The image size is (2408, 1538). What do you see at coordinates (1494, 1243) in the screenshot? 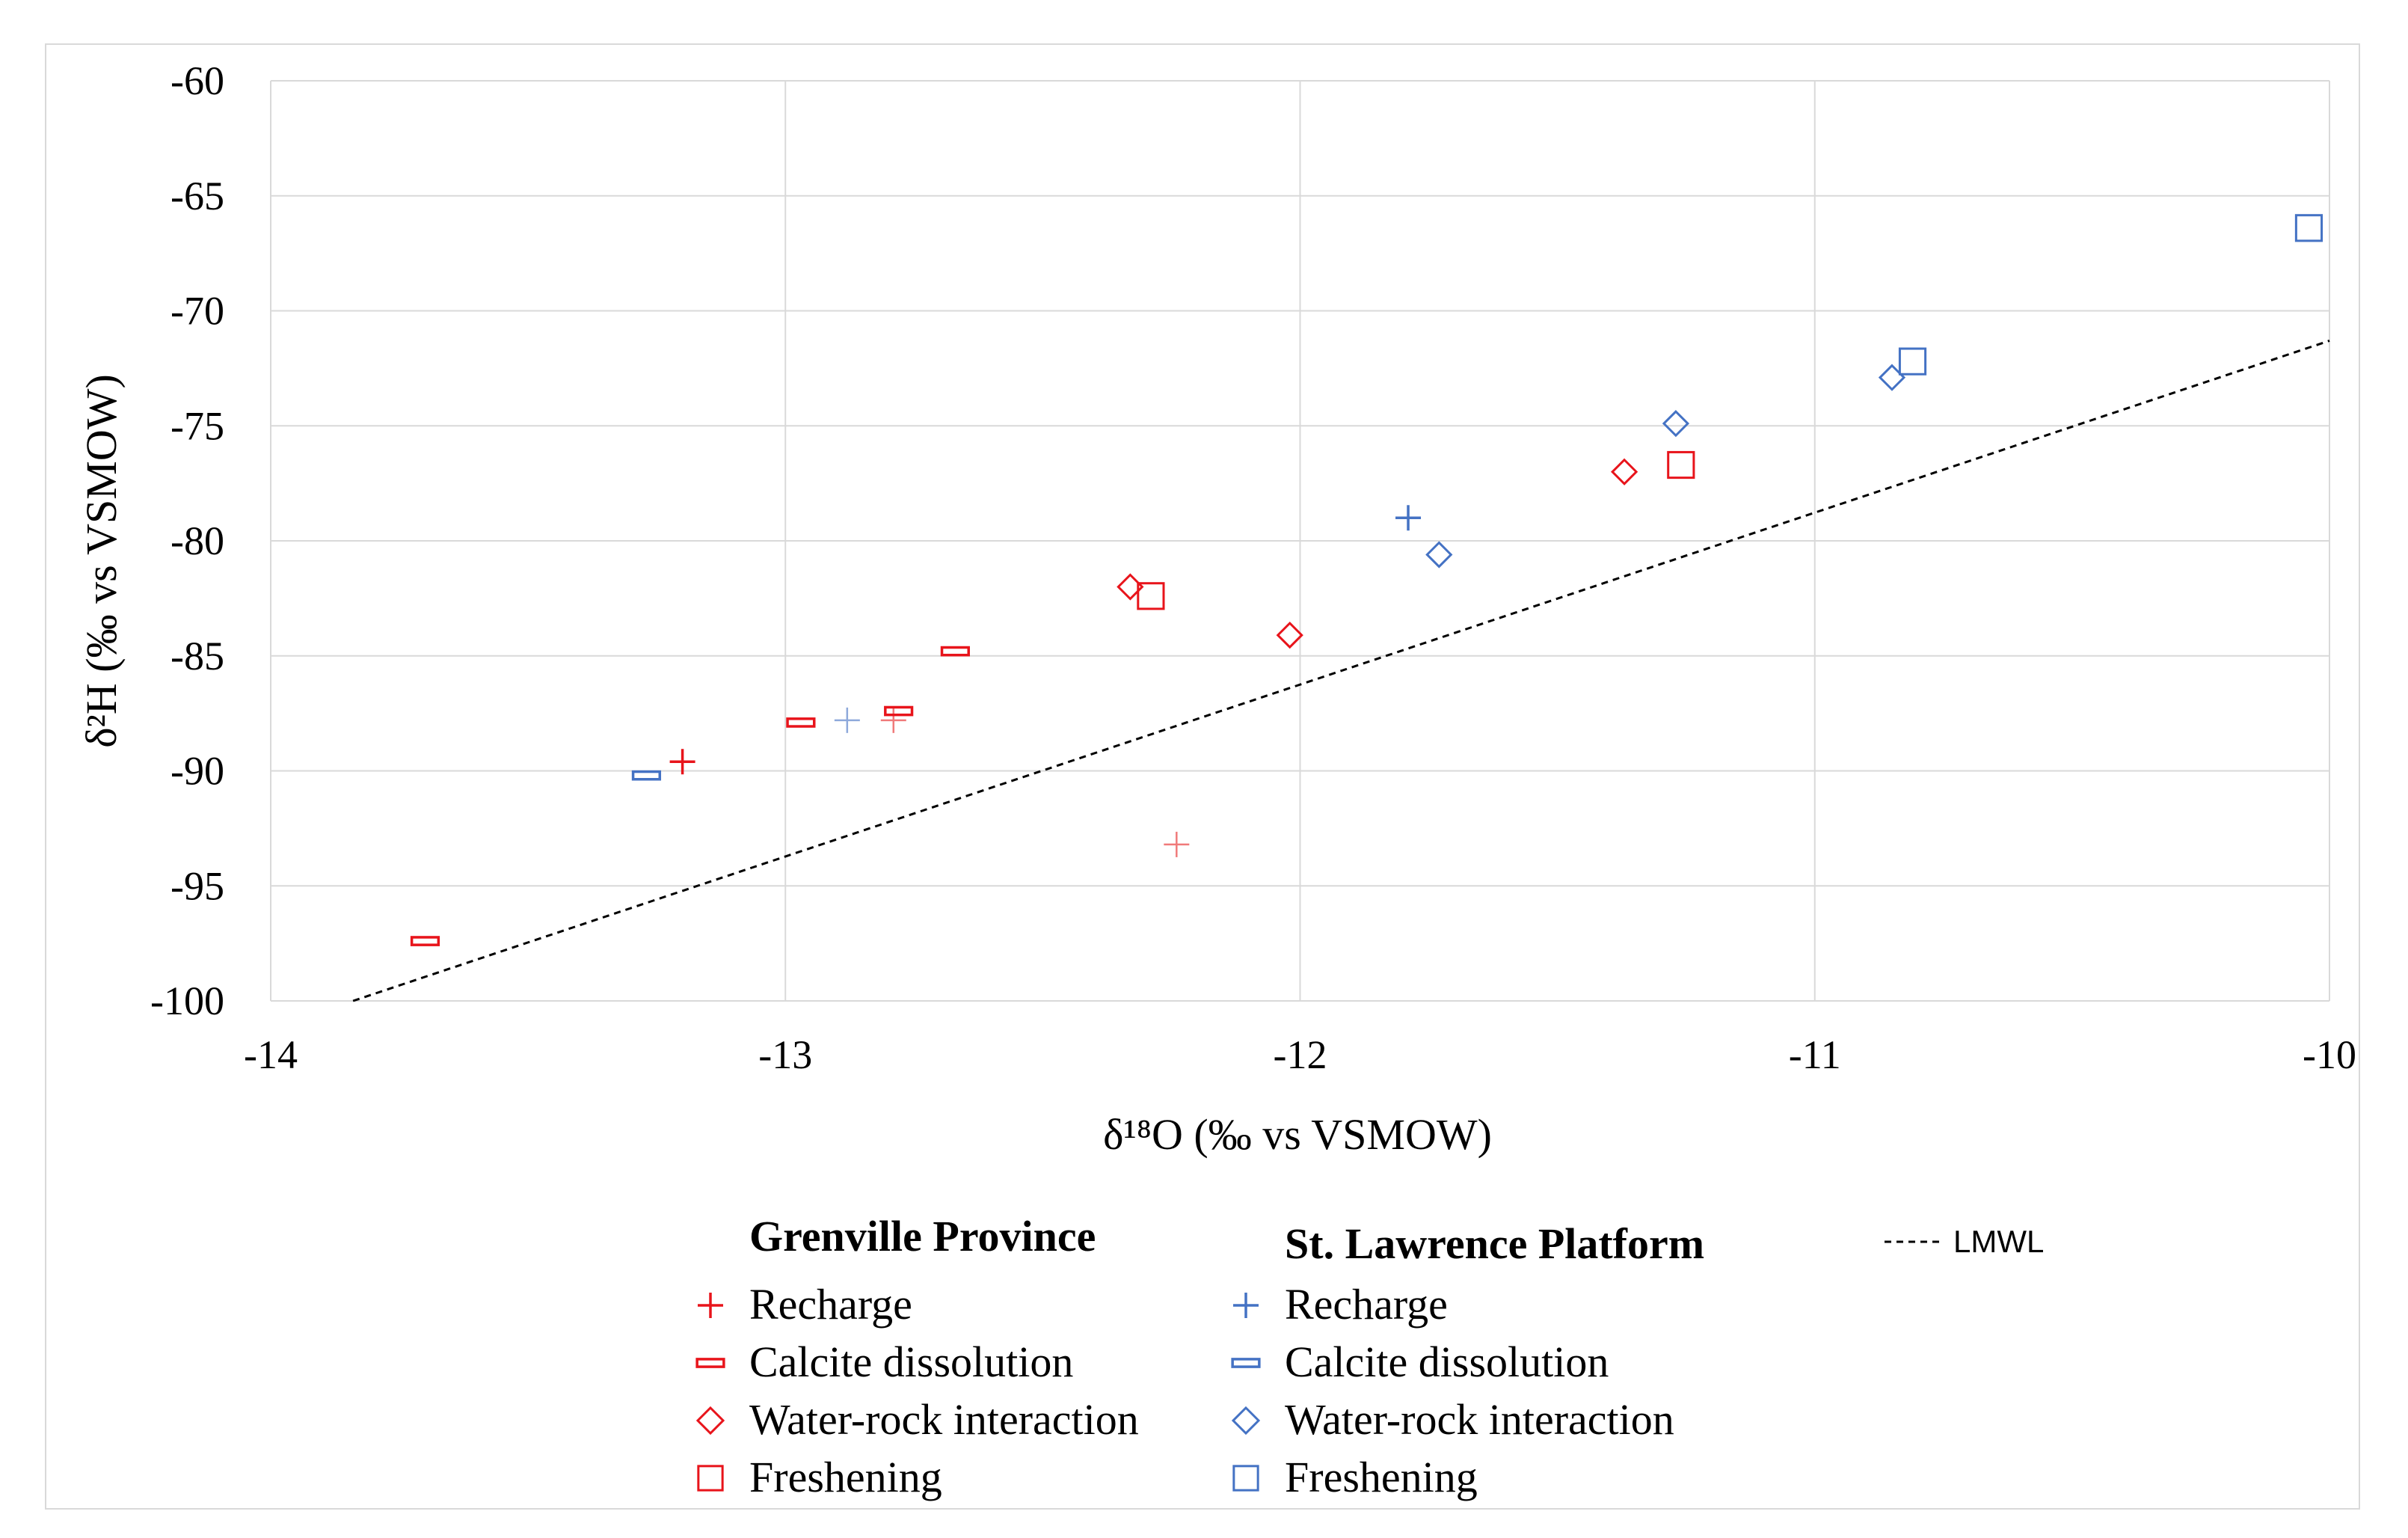
I see `legend-group-title: St. Lawrence Platform` at bounding box center [1494, 1243].